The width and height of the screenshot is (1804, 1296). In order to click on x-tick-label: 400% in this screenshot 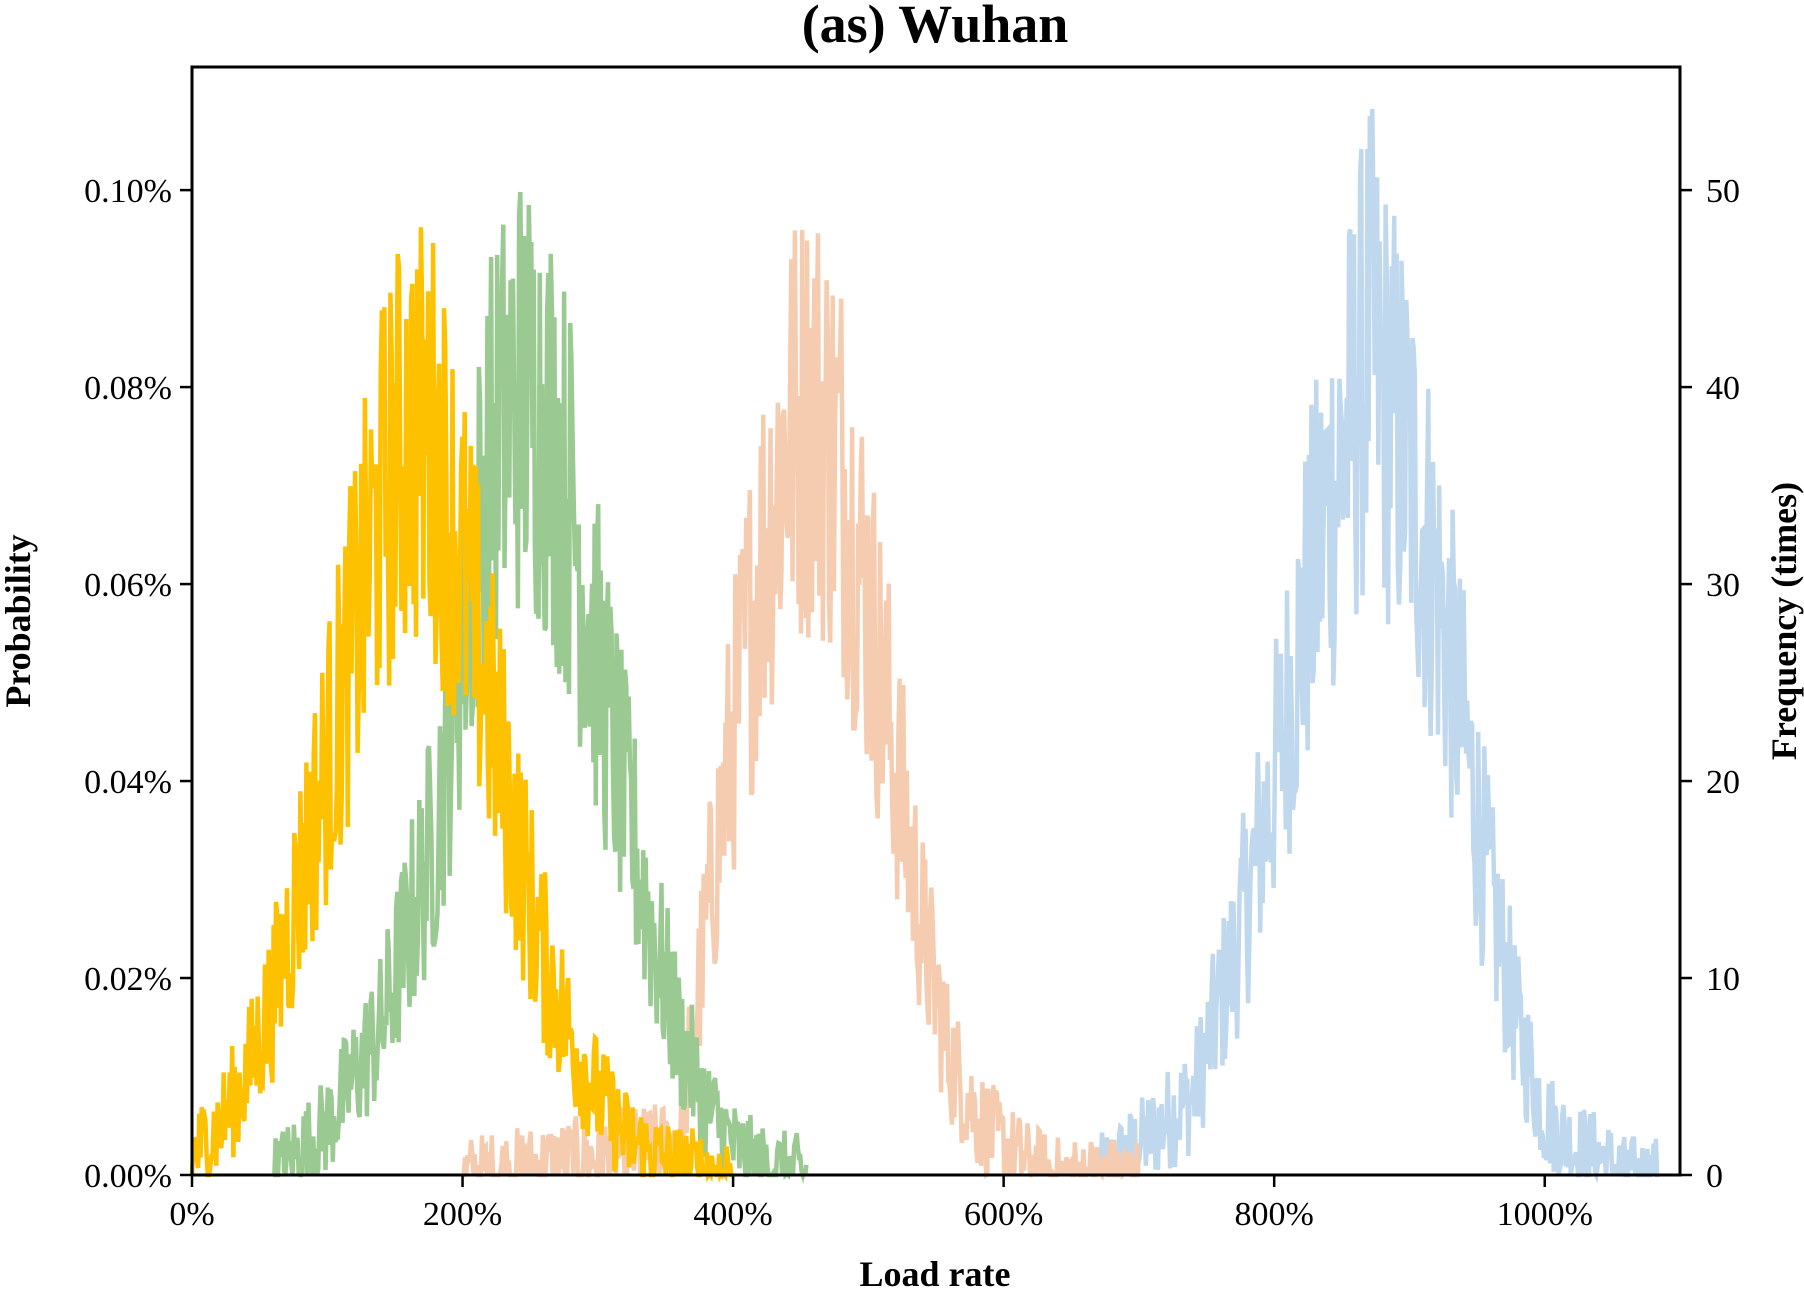, I will do `click(732, 1214)`.